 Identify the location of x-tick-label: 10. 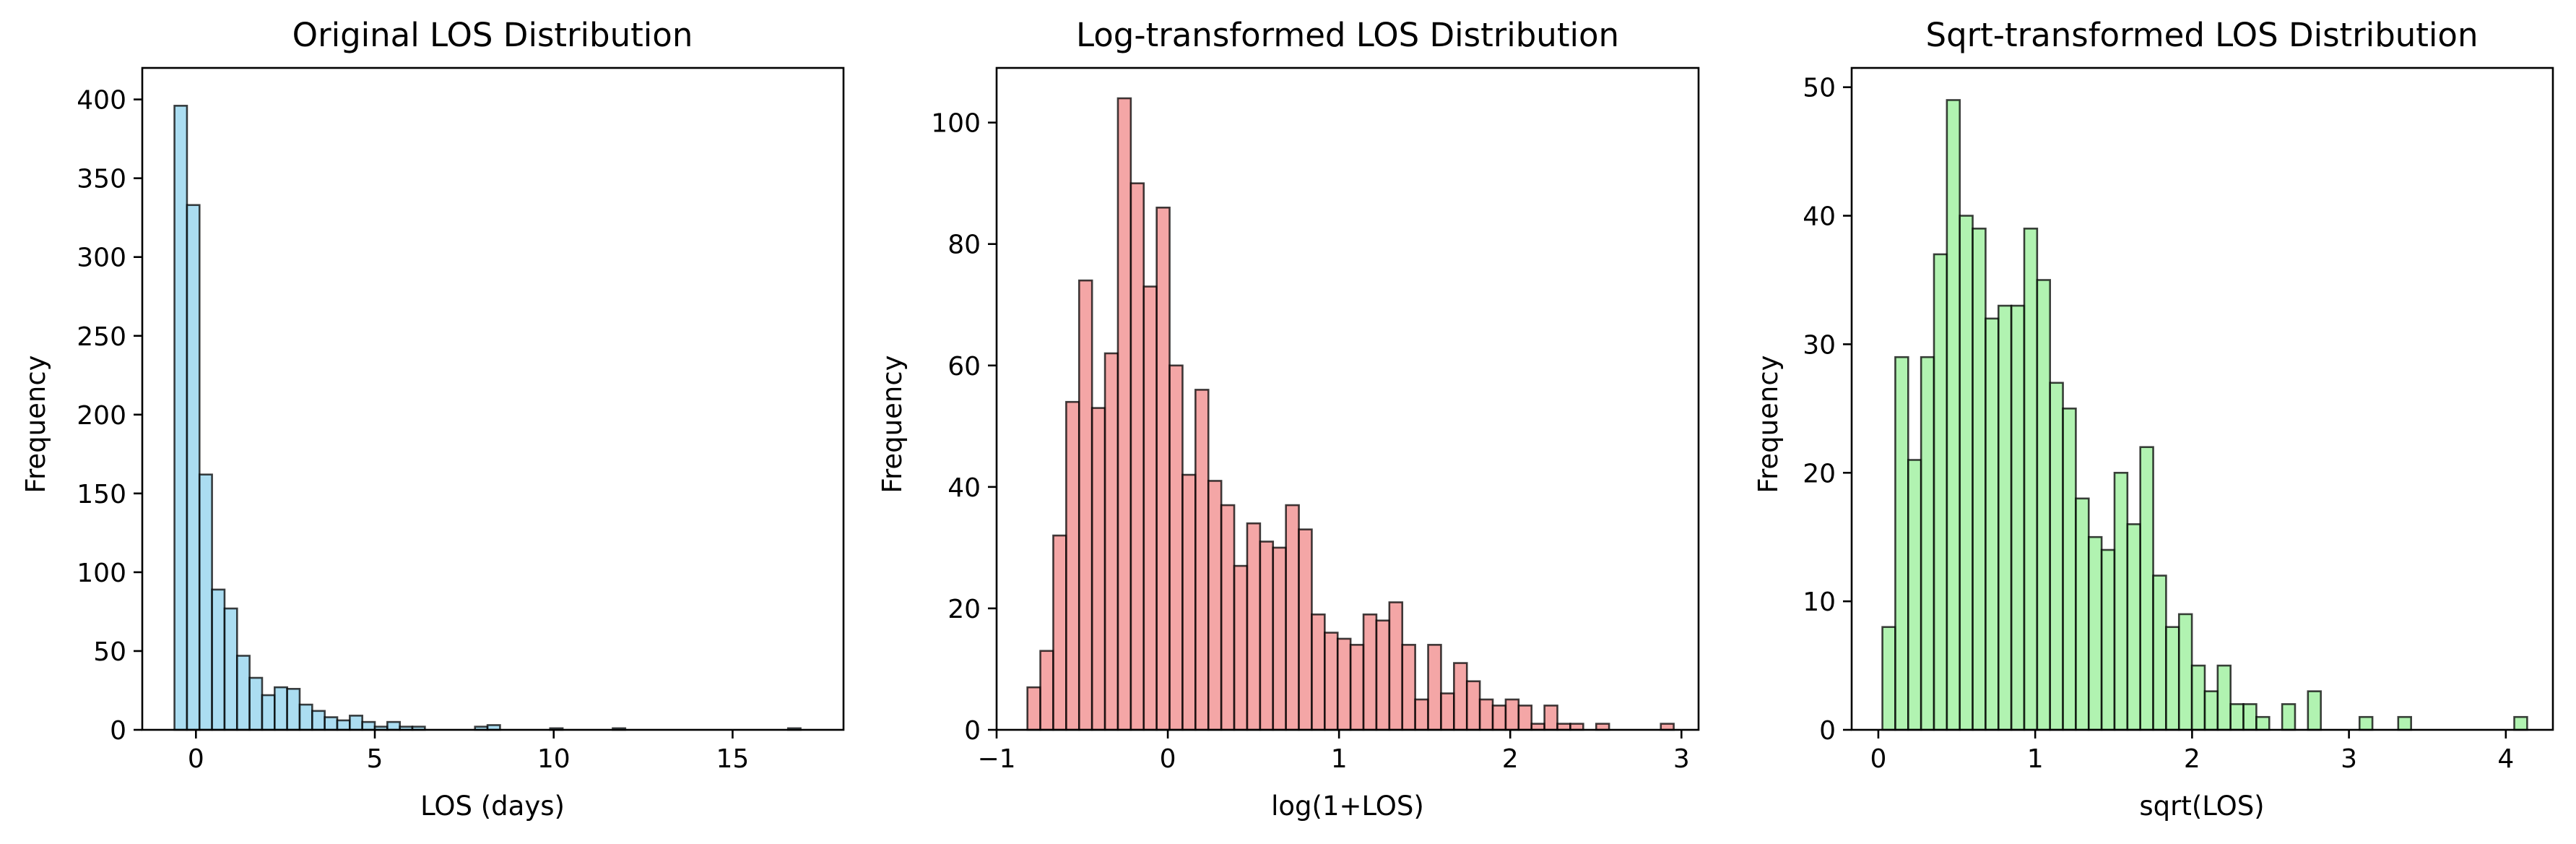
(554, 759).